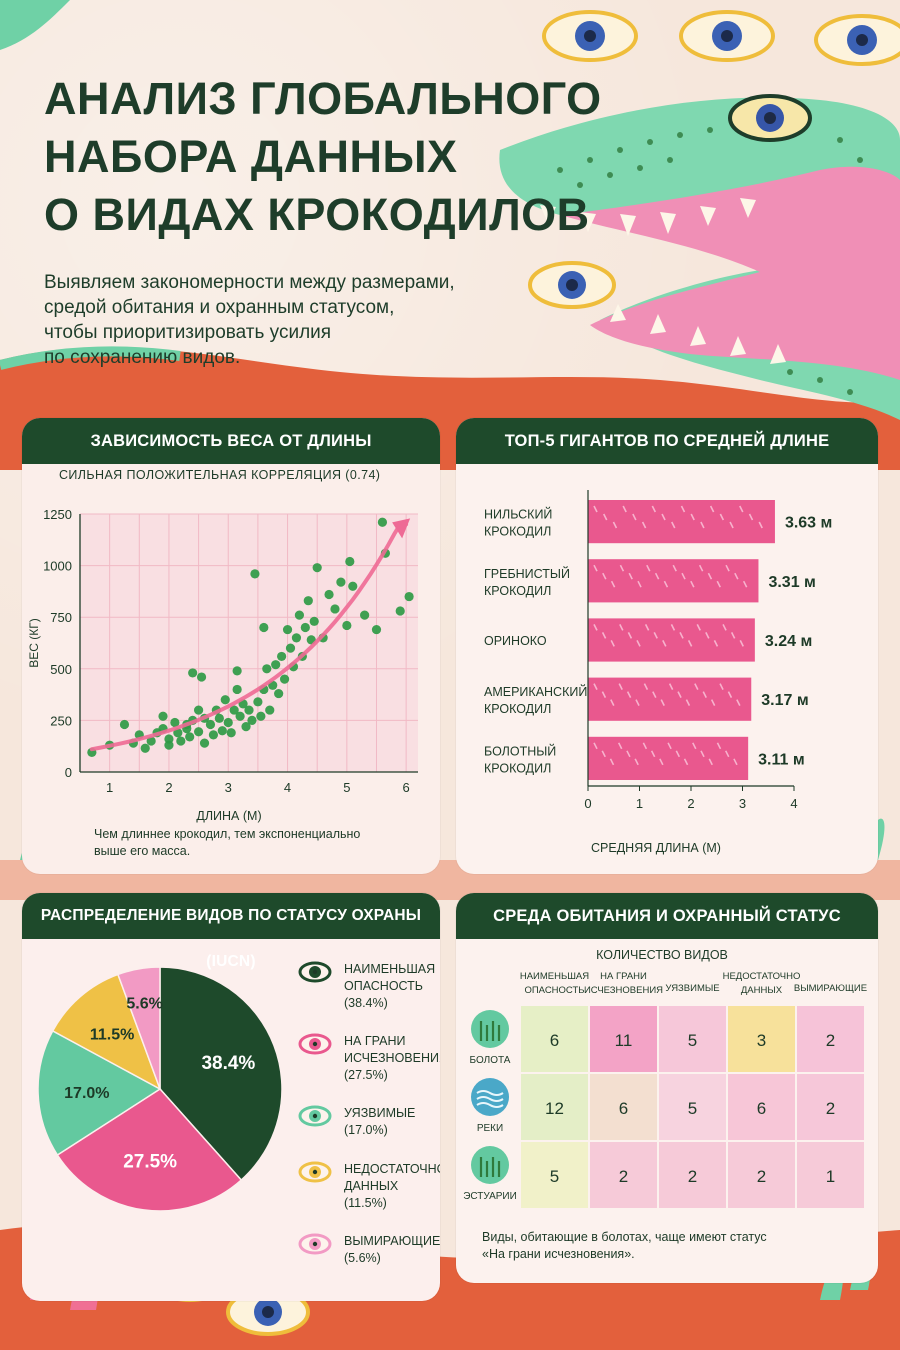 The width and height of the screenshot is (900, 1350). I want to click on pie-legend-label: ВЫМИРАЮЩИЕ (5.6%), so click(392, 1250).